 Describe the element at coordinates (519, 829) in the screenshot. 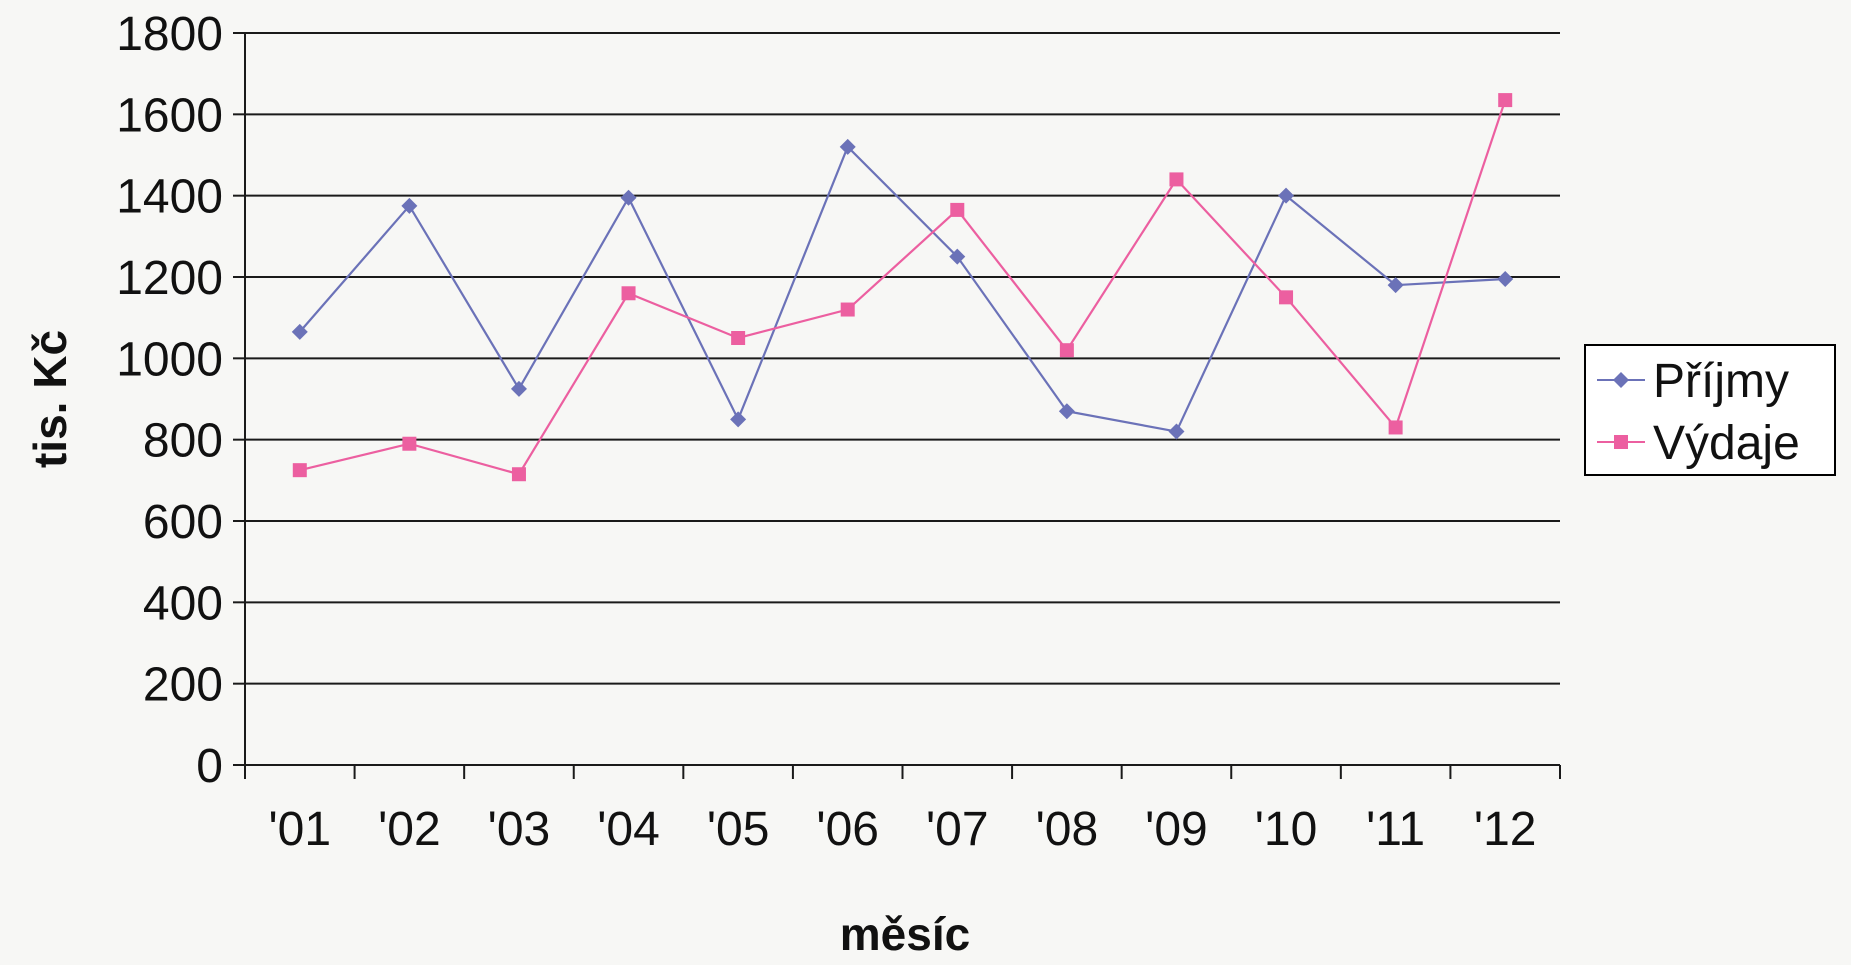

I see `x-tick-label: '03` at that location.